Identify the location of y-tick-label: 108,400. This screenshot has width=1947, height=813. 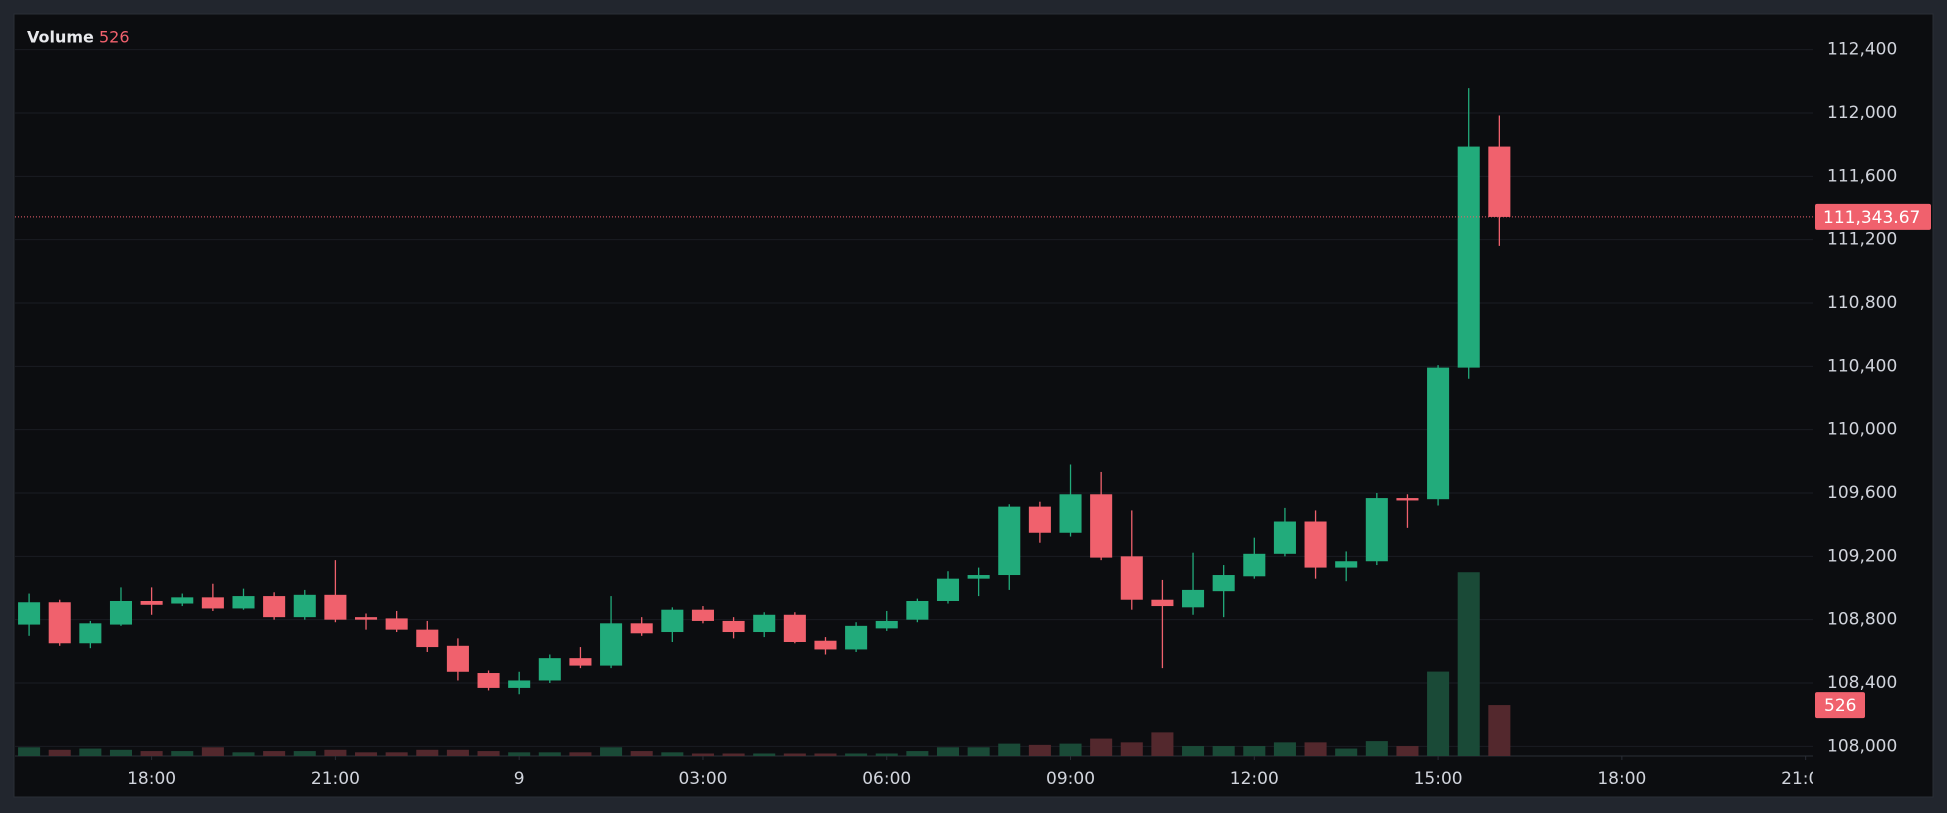
(1862, 683).